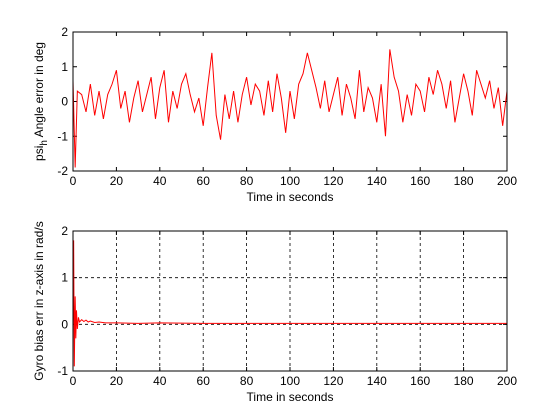 This screenshot has width=560, height=420. I want to click on y-axis-label-part: Gyro bias err in z-axis in rad/s, so click(39, 300).